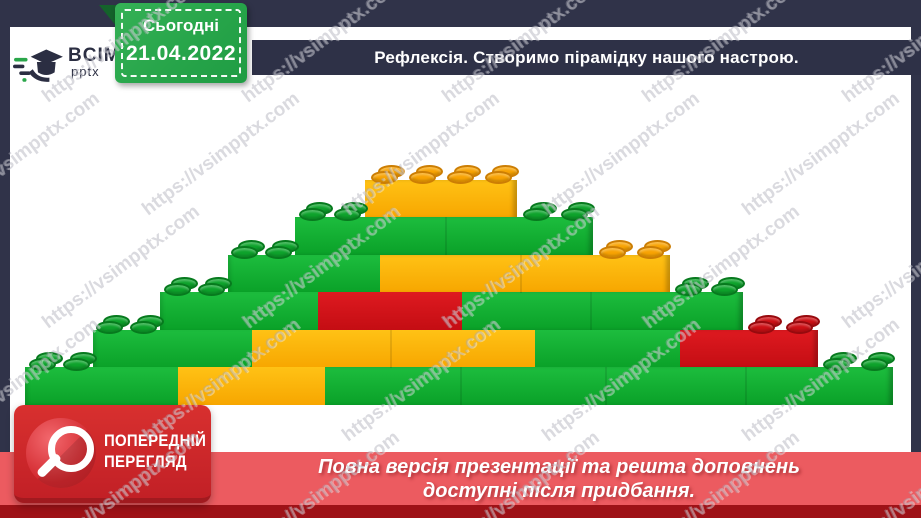 This screenshot has height=518, width=921. I want to click on brand-logo: BCIM pptx, so click(67, 62).